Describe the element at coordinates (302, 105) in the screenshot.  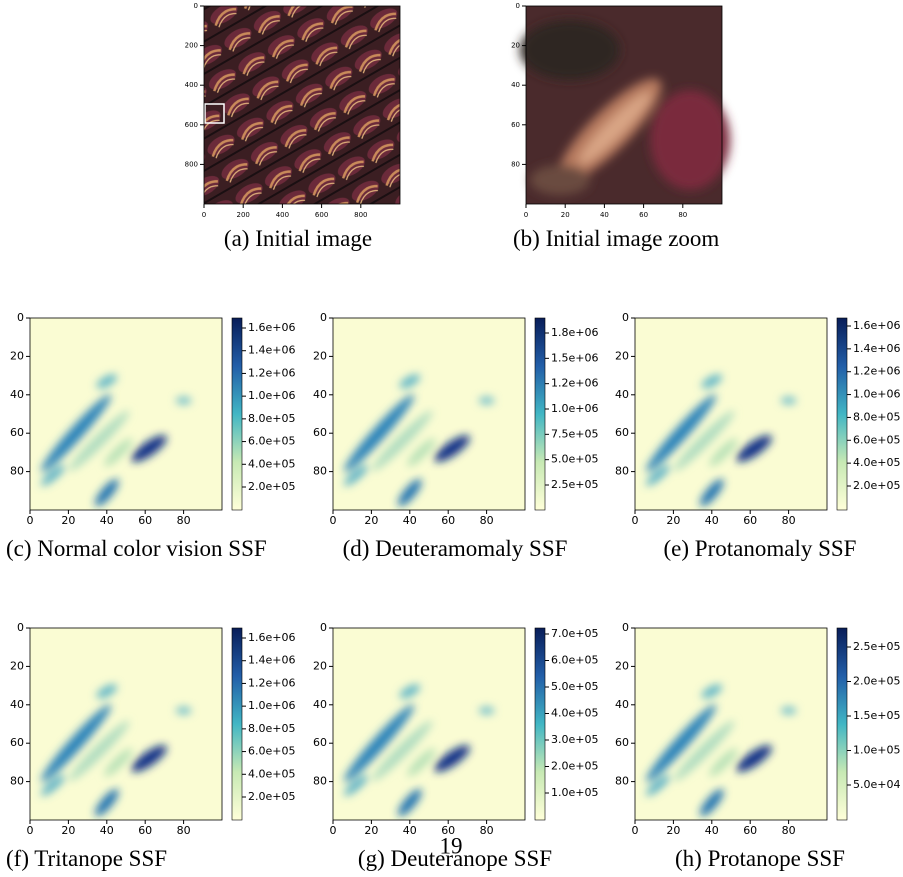
I see `initial-image` at that location.